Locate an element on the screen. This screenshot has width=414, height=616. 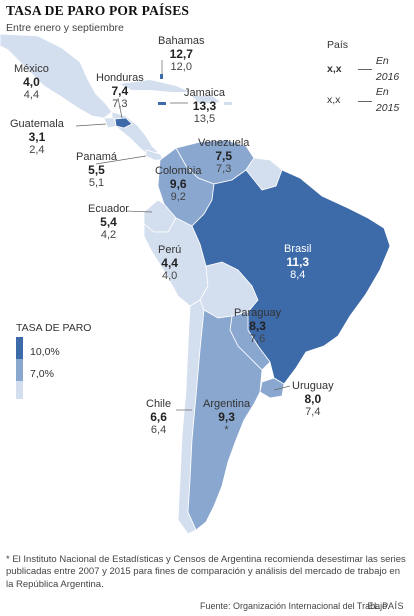
country-name: Paraguay is located at coordinates (258, 313).